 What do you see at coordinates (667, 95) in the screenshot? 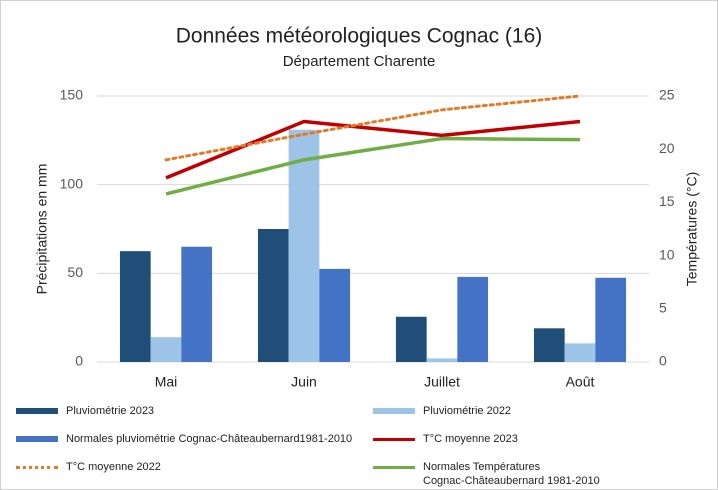
I see `y2-tick-label: 25` at bounding box center [667, 95].